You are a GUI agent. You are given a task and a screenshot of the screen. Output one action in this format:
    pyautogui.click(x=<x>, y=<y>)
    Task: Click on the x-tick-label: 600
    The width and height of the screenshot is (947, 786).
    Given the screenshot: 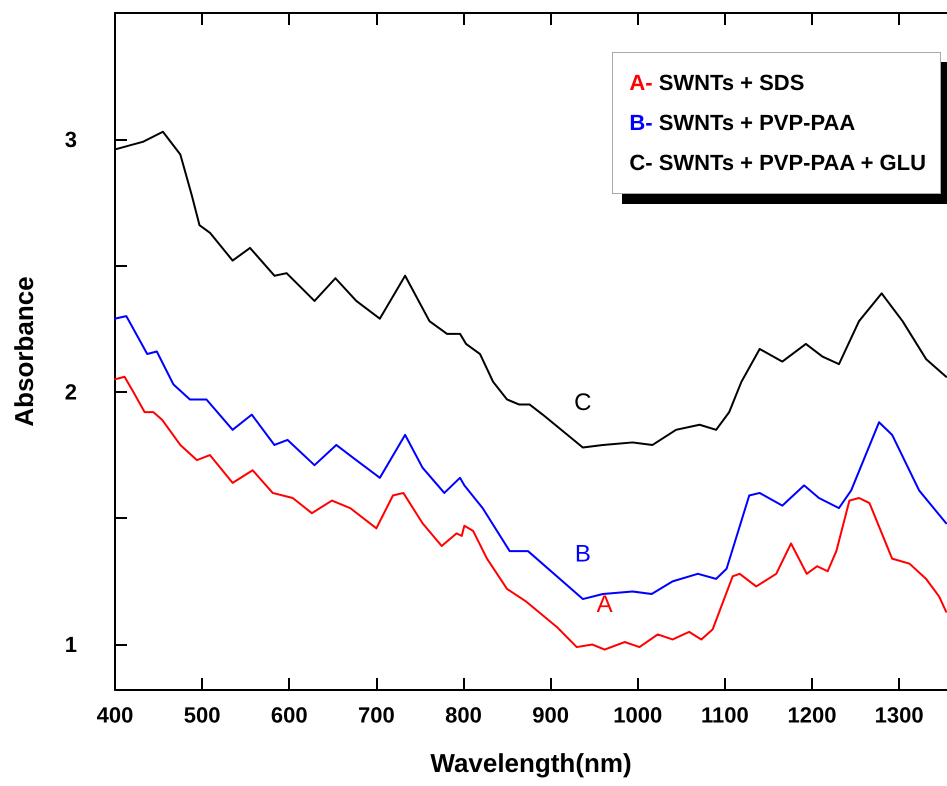 What is the action you would take?
    pyautogui.click(x=289, y=715)
    